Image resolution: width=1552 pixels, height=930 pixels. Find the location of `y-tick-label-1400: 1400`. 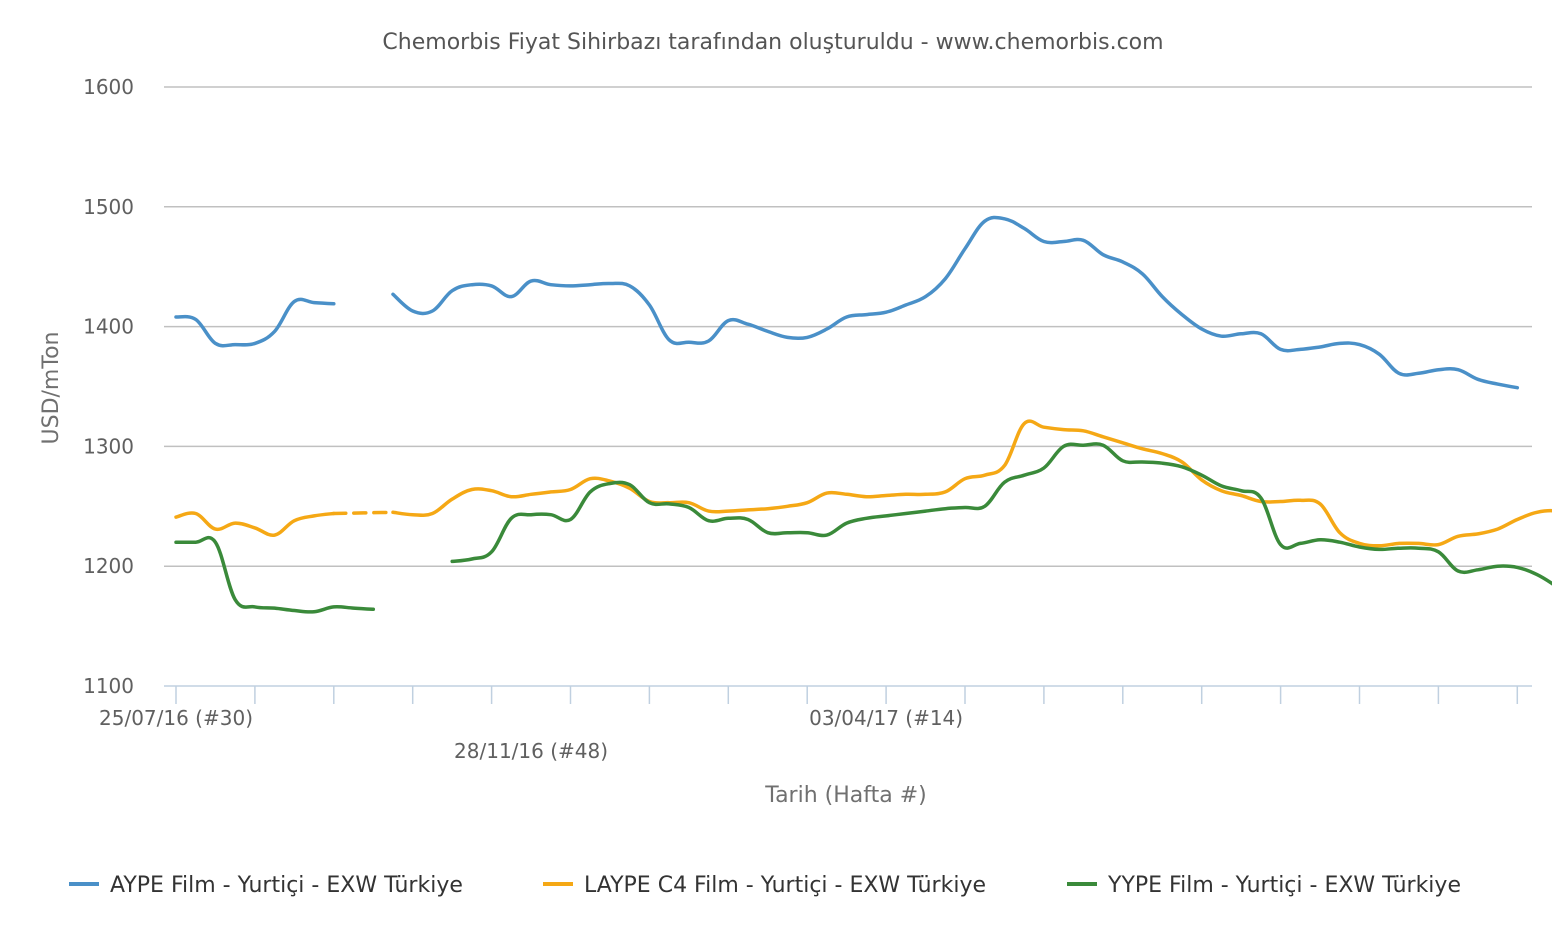

y-tick-label-1400: 1400 is located at coordinates (108, 327).